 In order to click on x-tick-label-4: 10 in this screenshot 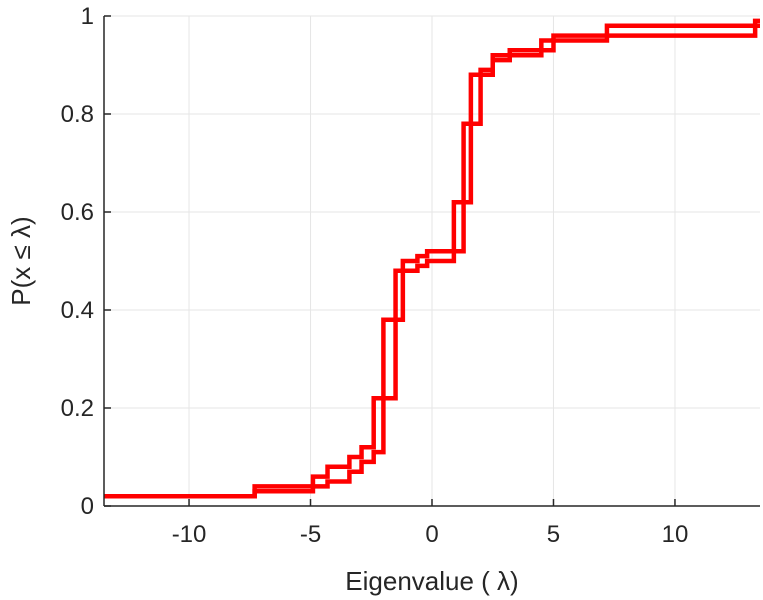, I will do `click(675, 534)`.